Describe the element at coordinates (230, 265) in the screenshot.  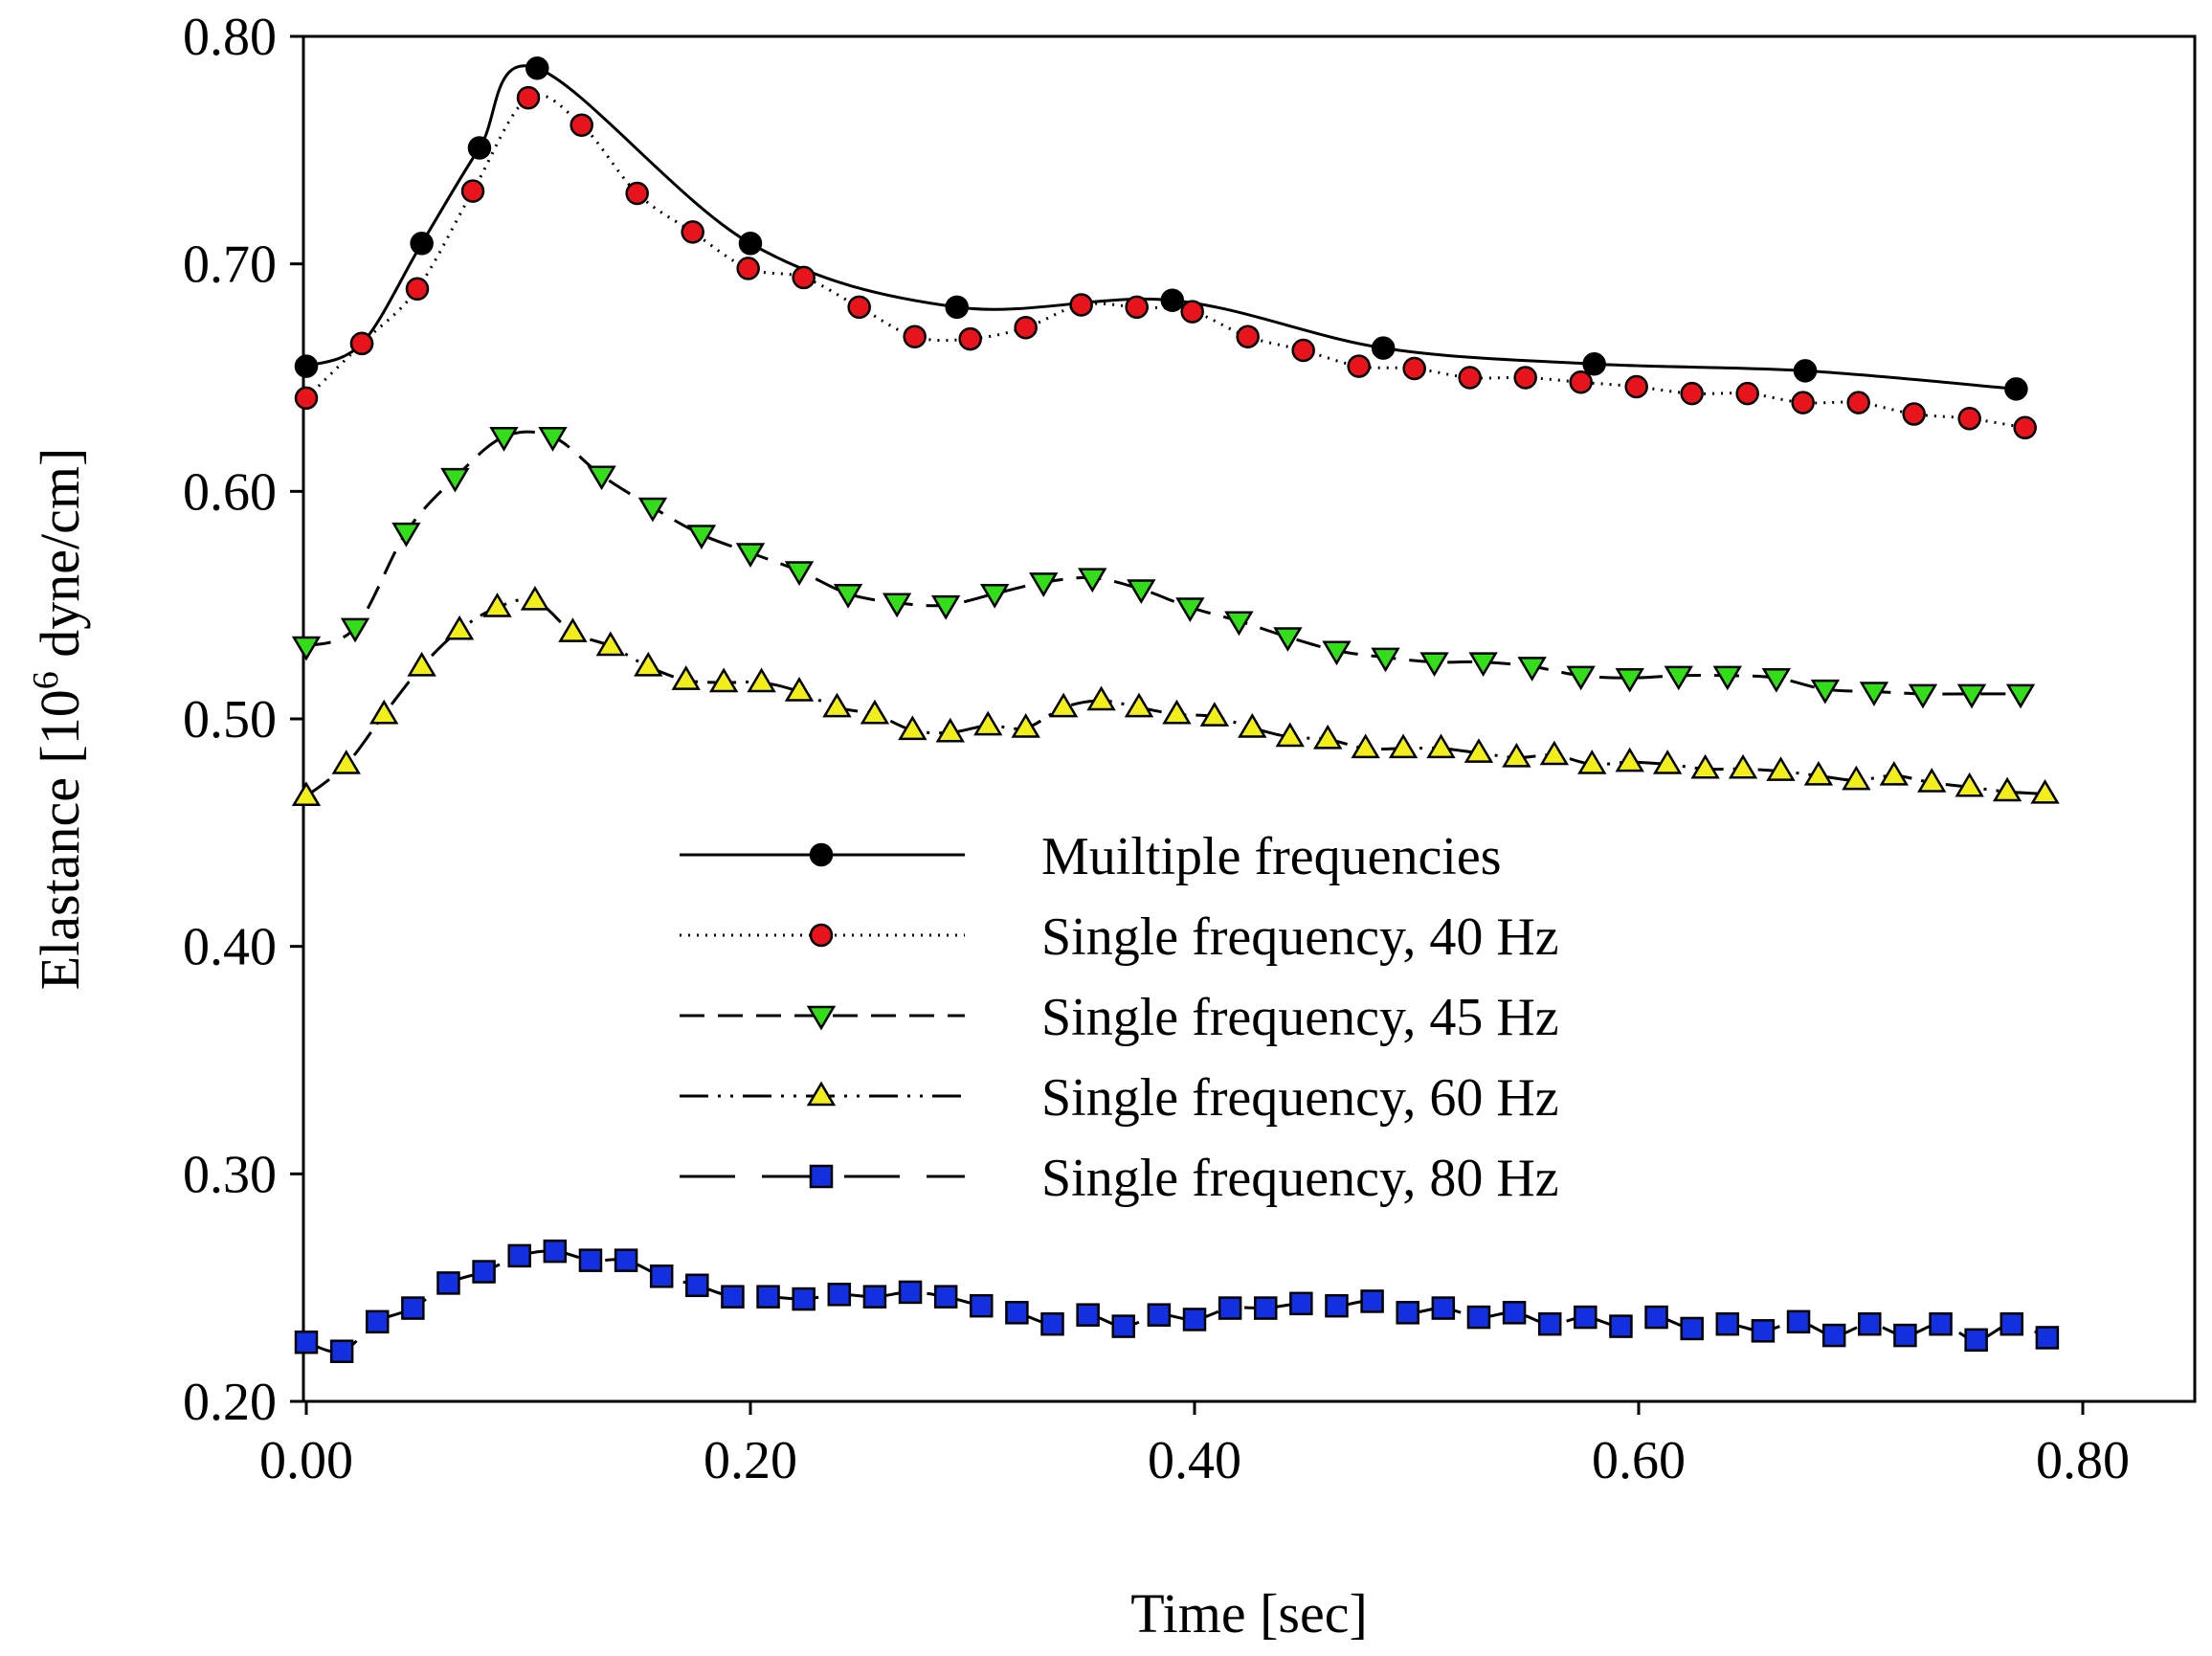
I see `y-tick-label: 0.70` at that location.